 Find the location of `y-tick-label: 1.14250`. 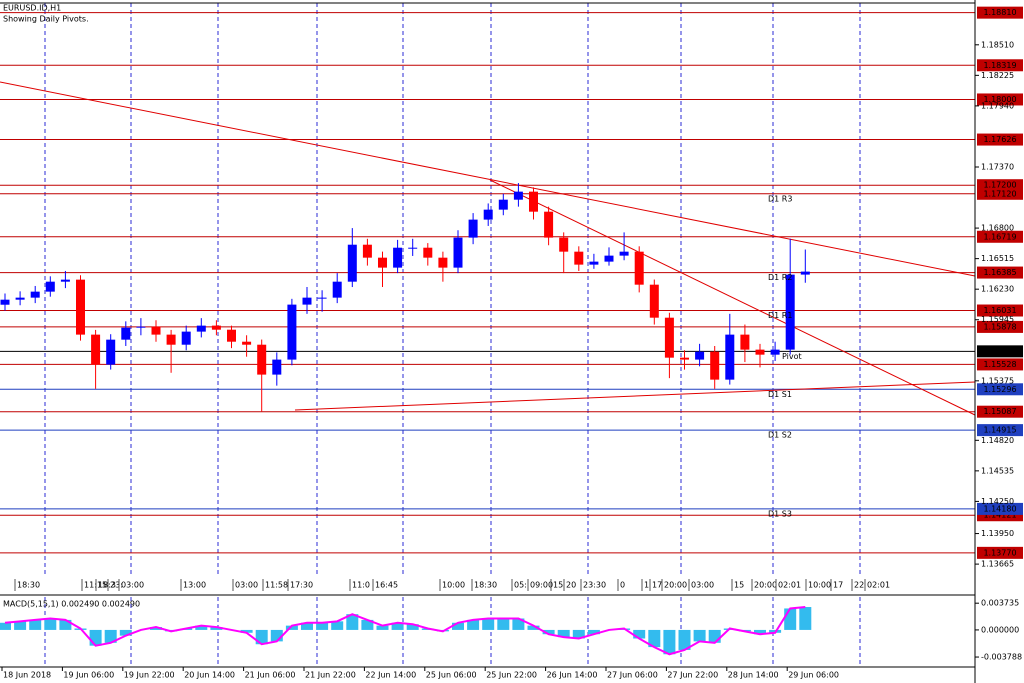

y-tick-label: 1.14250 is located at coordinates (997, 501).